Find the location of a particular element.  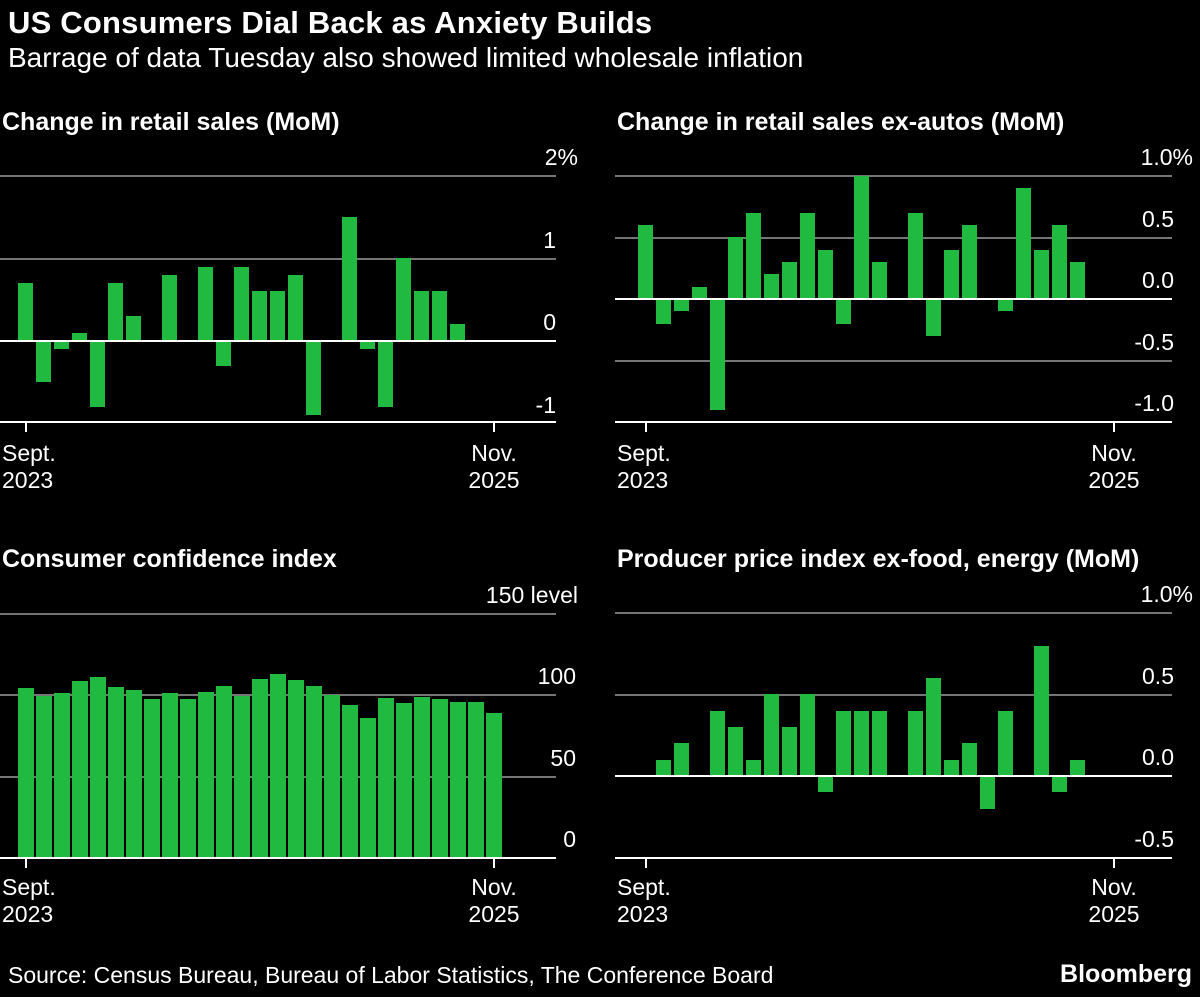

chart-title-retail-sales-ex-autos: Change in retail sales ex-autos (MoM) is located at coordinates (841, 122).